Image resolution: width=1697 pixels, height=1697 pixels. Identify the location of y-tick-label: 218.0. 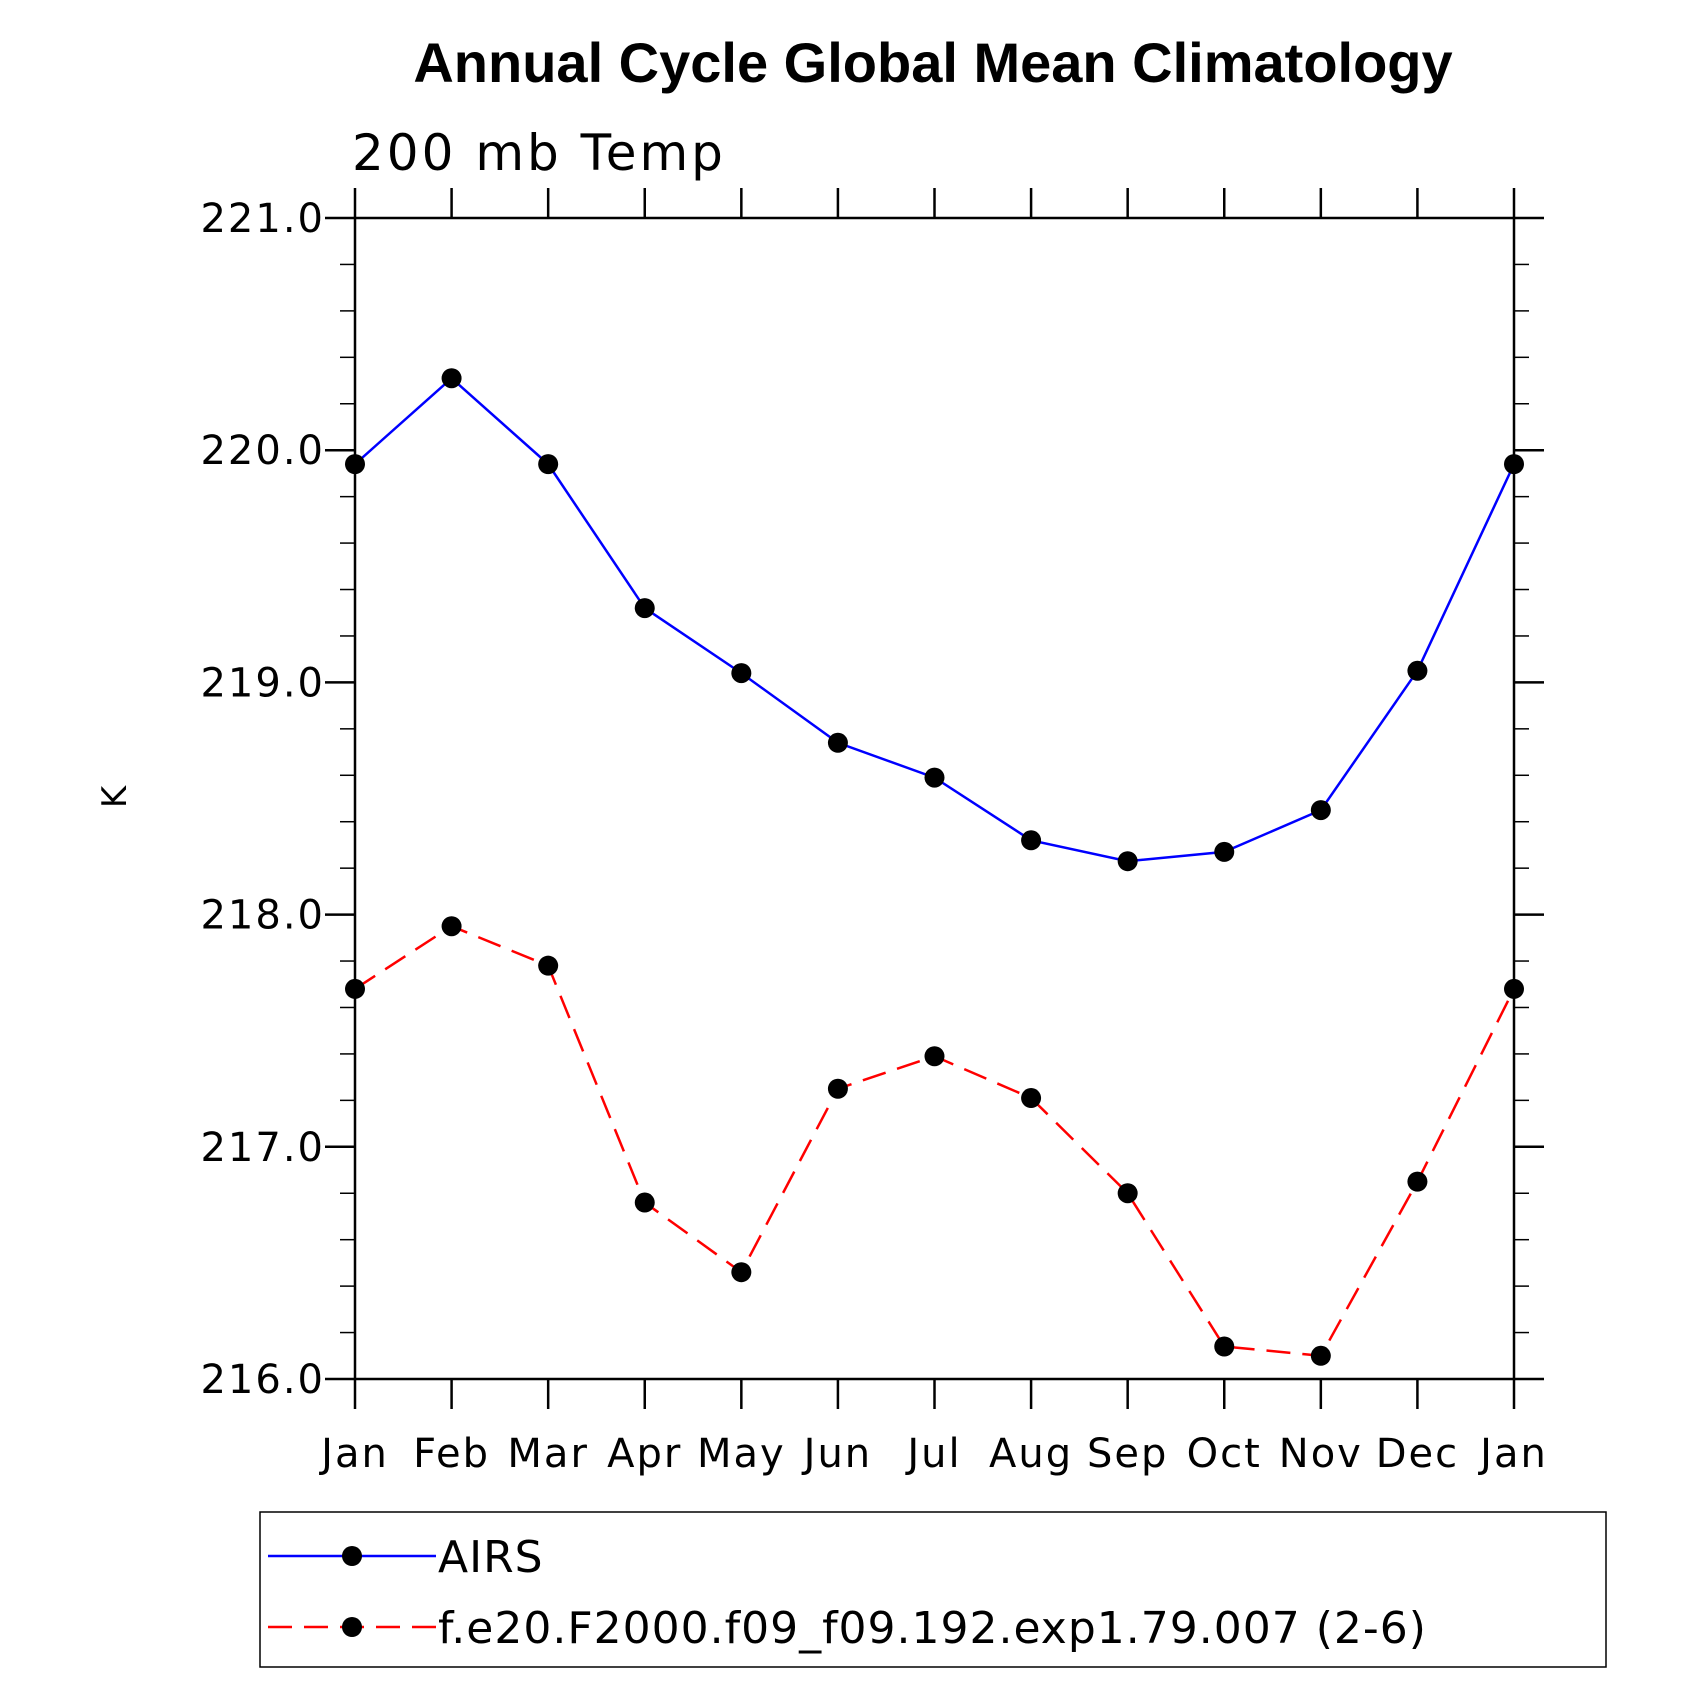
(262, 916).